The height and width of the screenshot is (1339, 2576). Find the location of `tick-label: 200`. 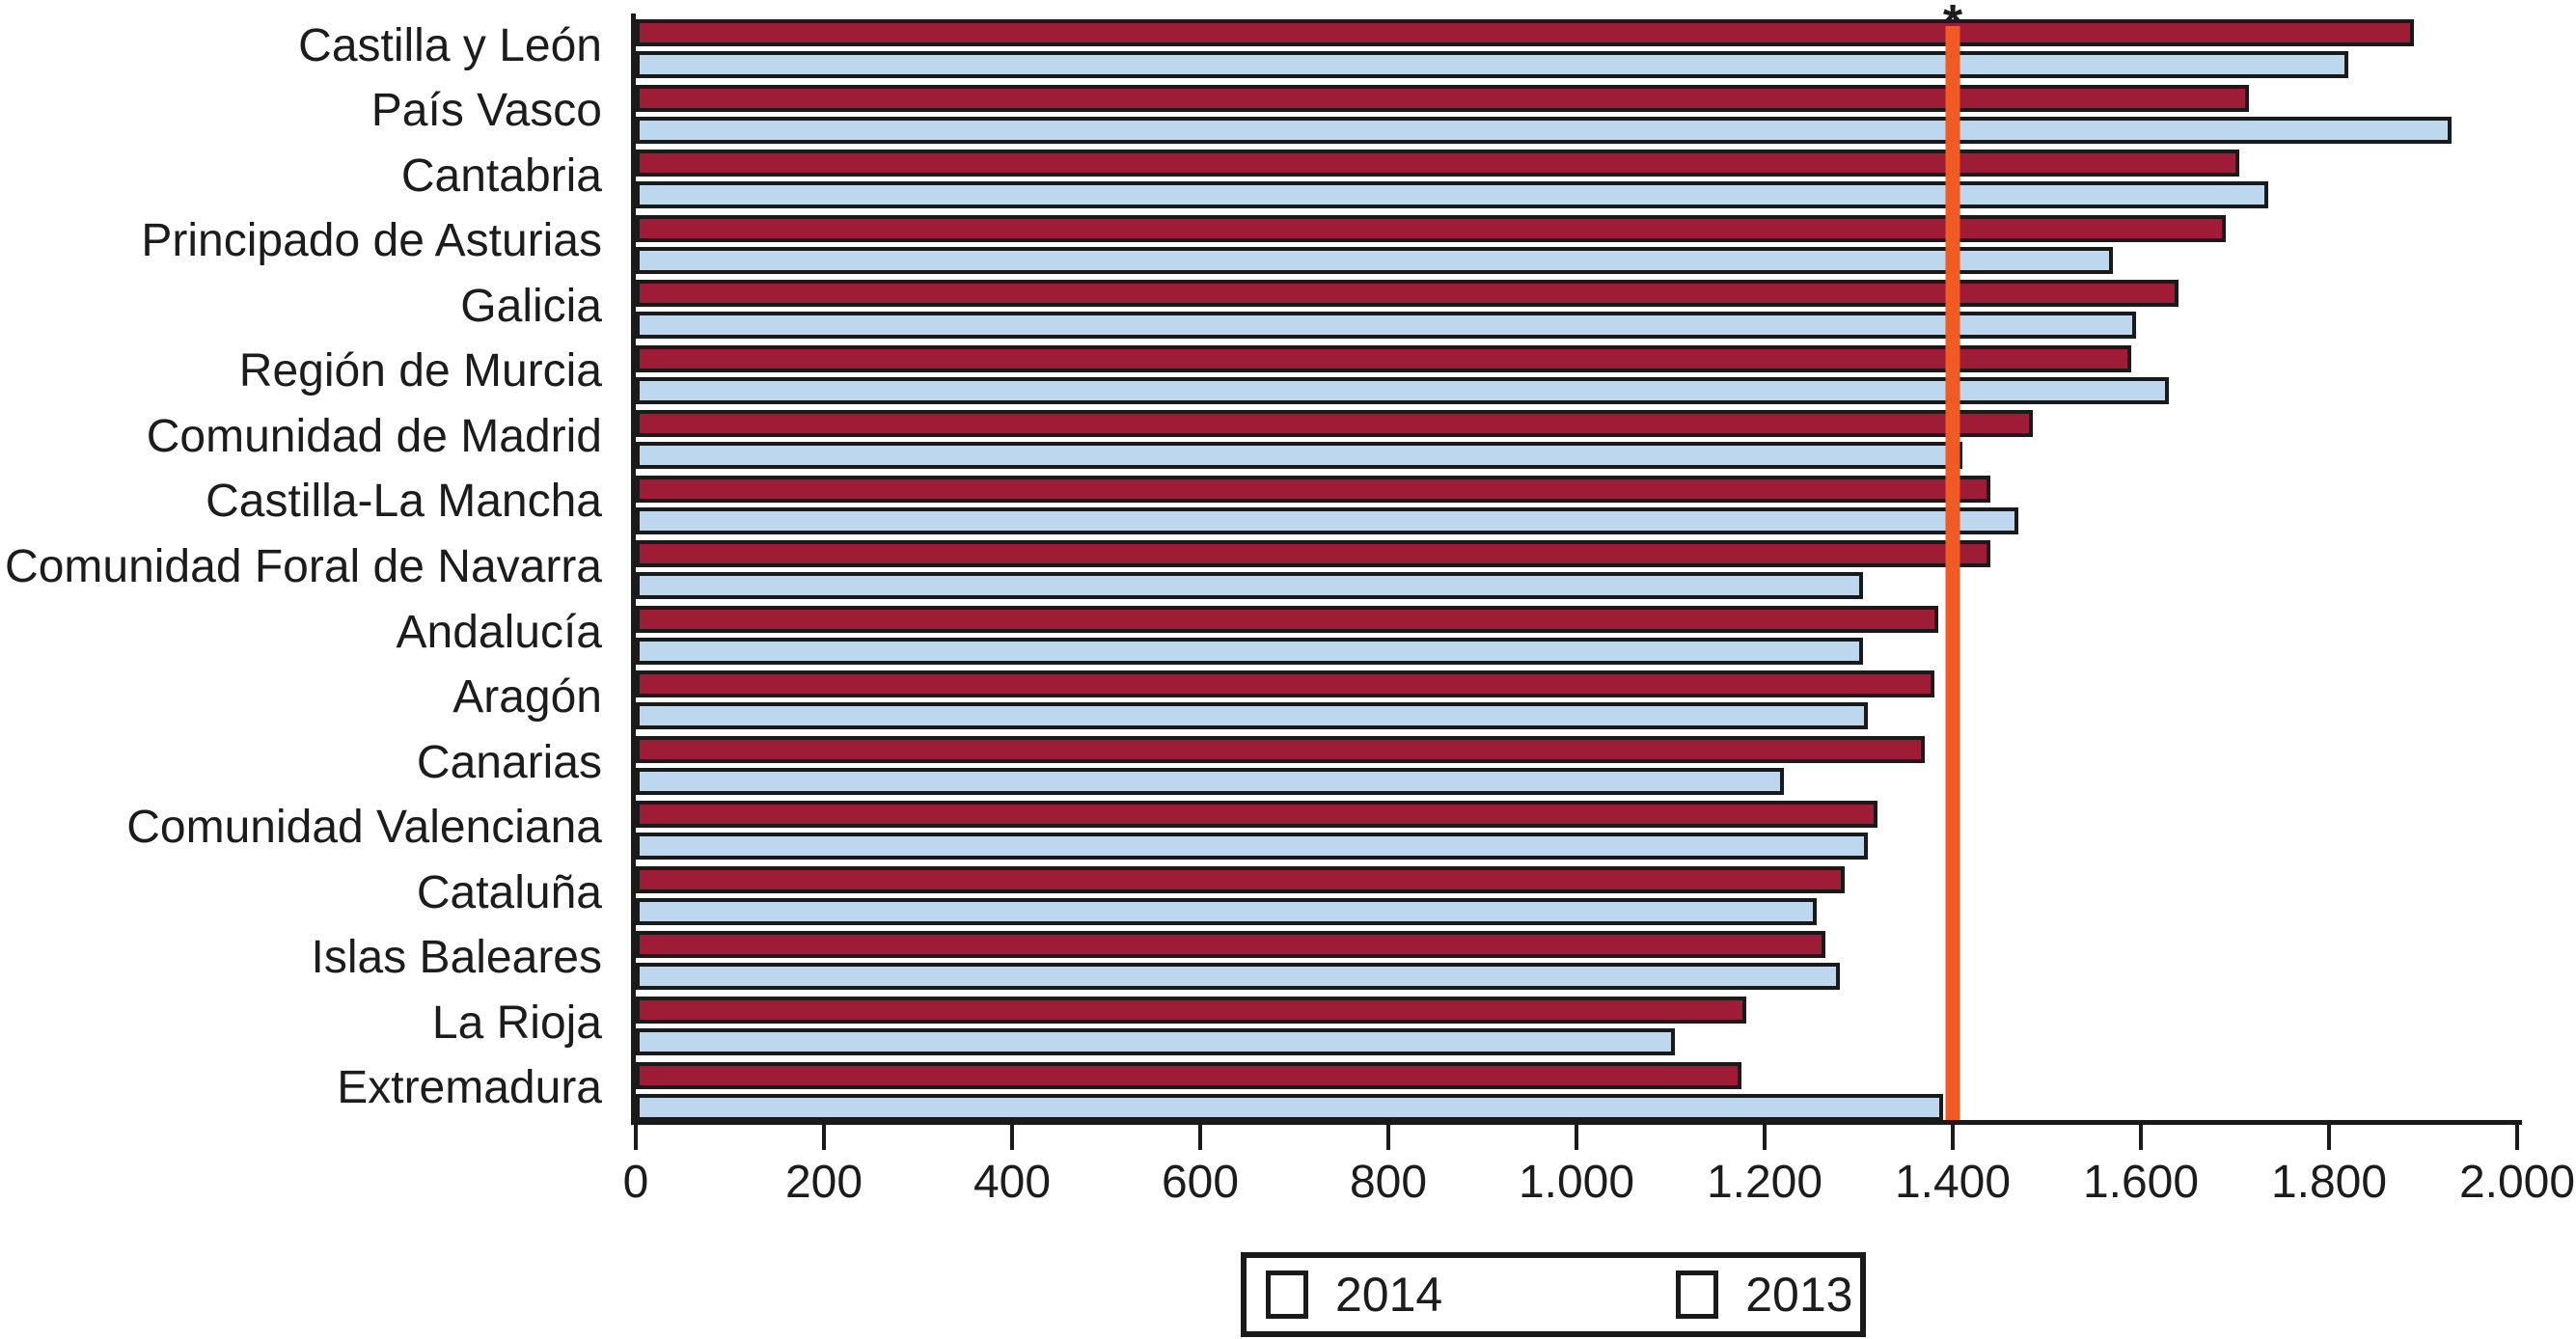

tick-label: 200 is located at coordinates (824, 1182).